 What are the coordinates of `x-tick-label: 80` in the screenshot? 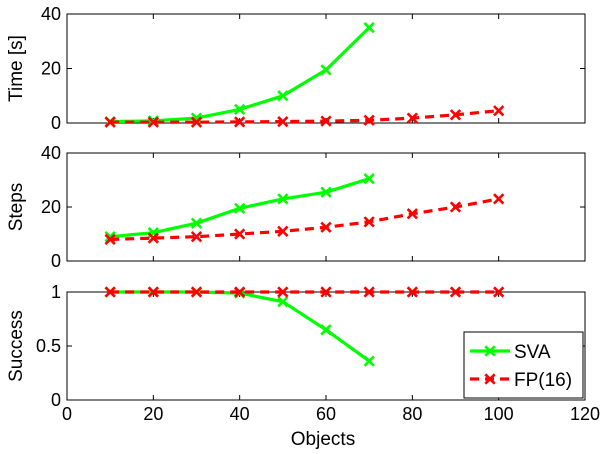 It's located at (412, 414).